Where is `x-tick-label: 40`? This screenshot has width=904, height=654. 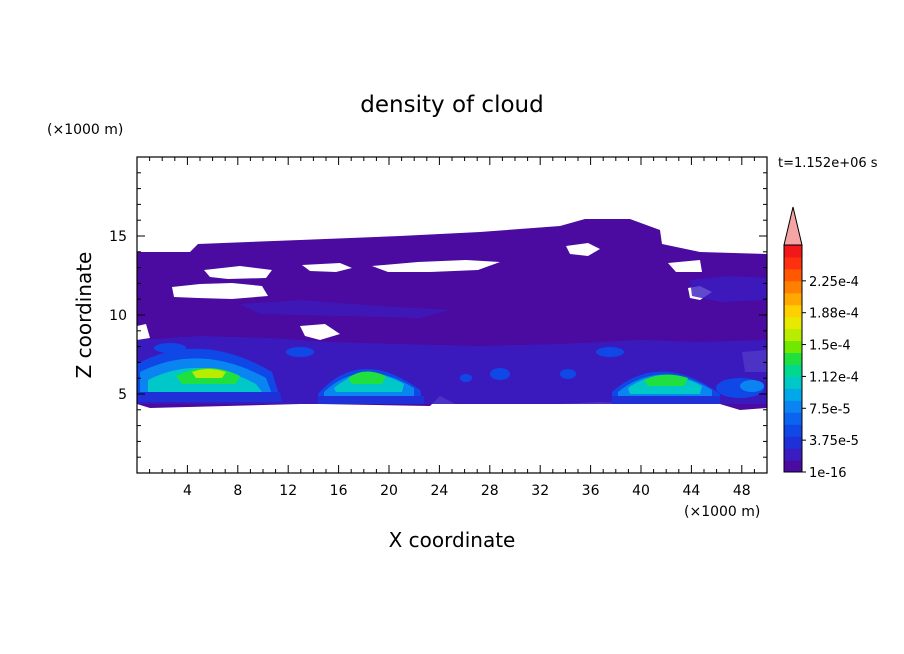
x-tick-label: 40 is located at coordinates (641, 491).